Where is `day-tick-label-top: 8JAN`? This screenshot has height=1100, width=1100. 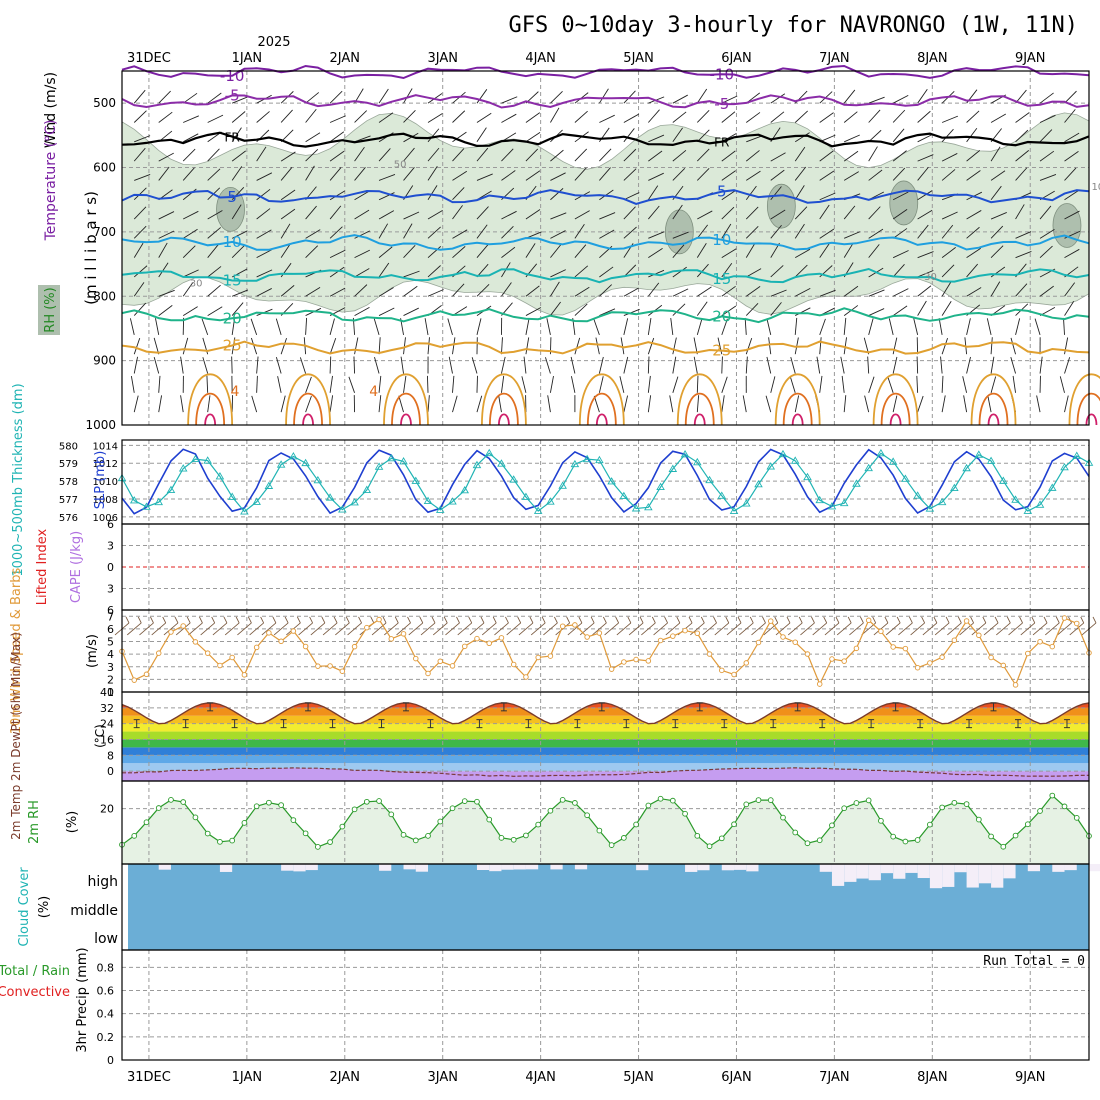 day-tick-label-top: 8JAN is located at coordinates (932, 58).